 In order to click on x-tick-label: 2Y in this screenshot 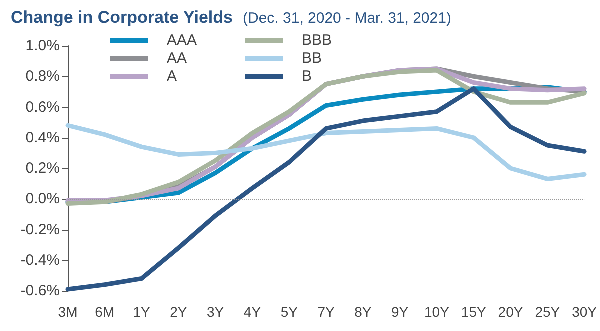, I will do `click(179, 312)`.